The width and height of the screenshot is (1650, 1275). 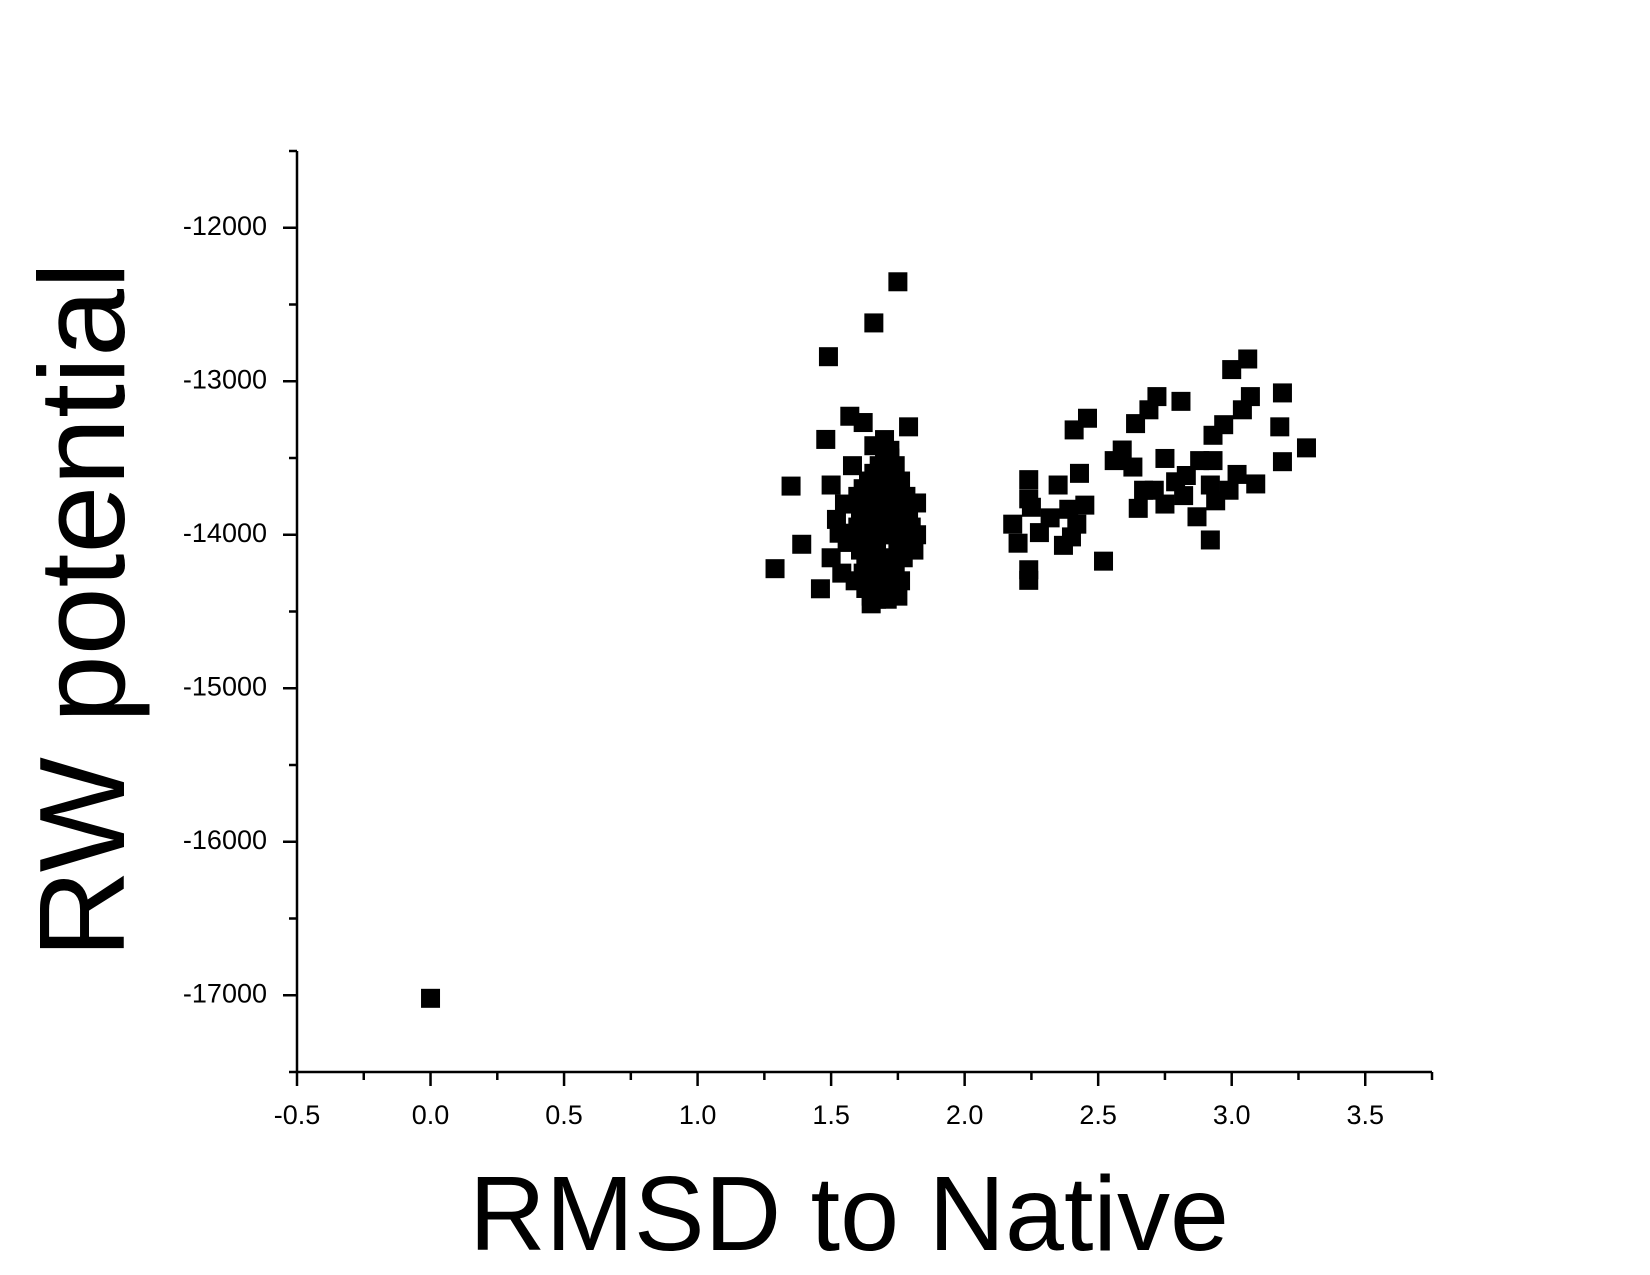 What do you see at coordinates (849, 1214) in the screenshot?
I see `x-axis-title: RMSD to Native` at bounding box center [849, 1214].